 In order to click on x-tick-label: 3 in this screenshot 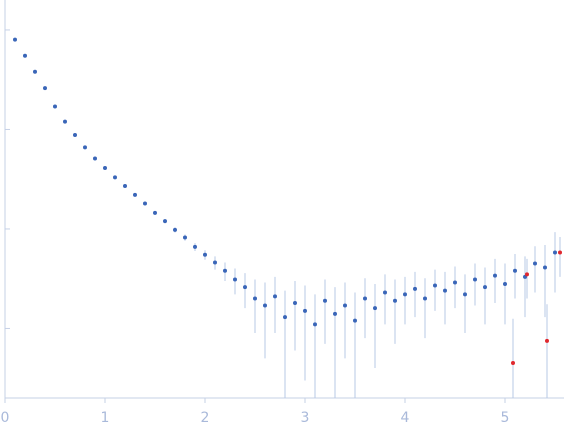, I will do `click(305, 418)`.